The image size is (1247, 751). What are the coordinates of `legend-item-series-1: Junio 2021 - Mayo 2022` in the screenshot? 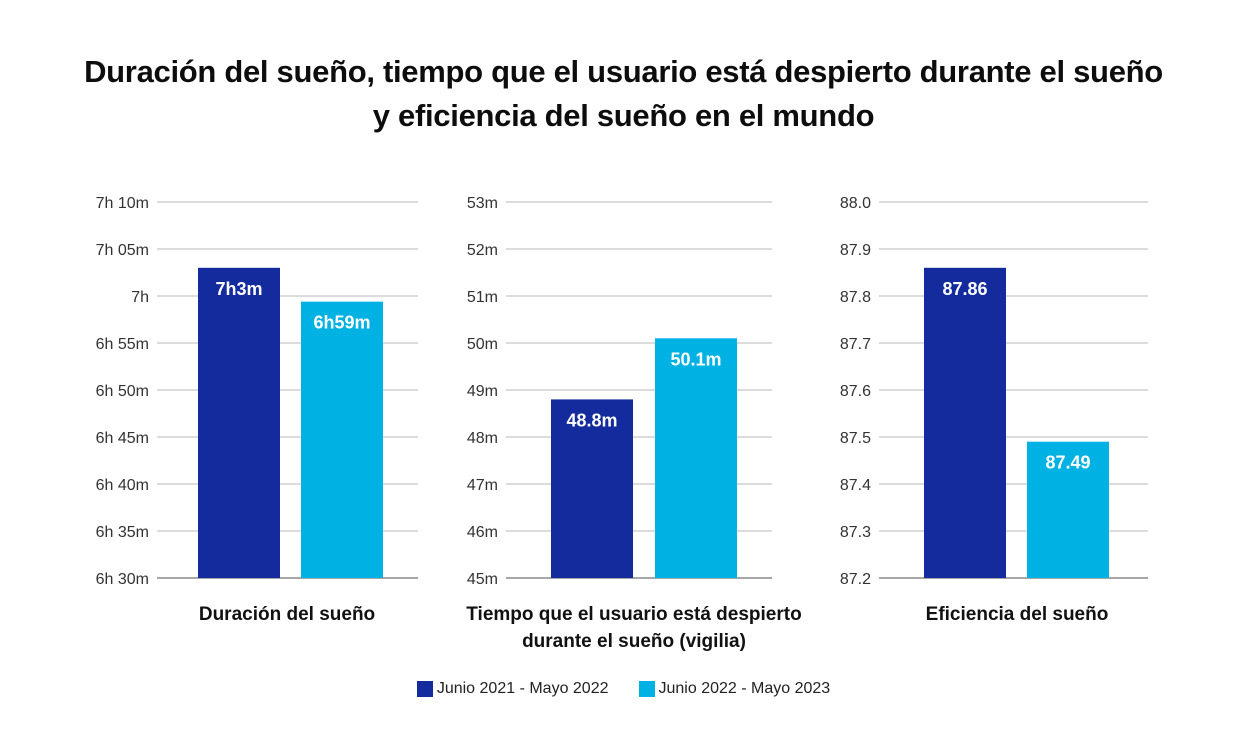 It's located at (512, 689).